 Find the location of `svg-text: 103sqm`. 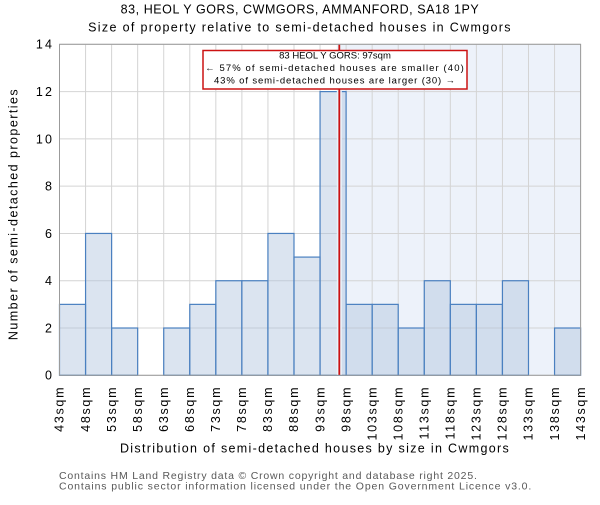

svg-text: 103sqm is located at coordinates (372, 413).